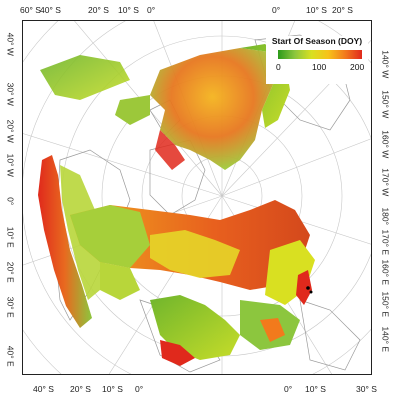 Image resolution: width=400 pixels, height=400 pixels. Describe the element at coordinates (10, 131) in the screenshot. I see `left-label: 20° W` at that location.